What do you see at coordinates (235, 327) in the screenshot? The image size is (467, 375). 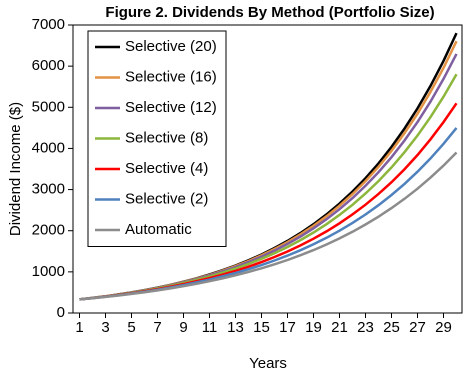 I see `x-tick-label: 13` at bounding box center [235, 327].